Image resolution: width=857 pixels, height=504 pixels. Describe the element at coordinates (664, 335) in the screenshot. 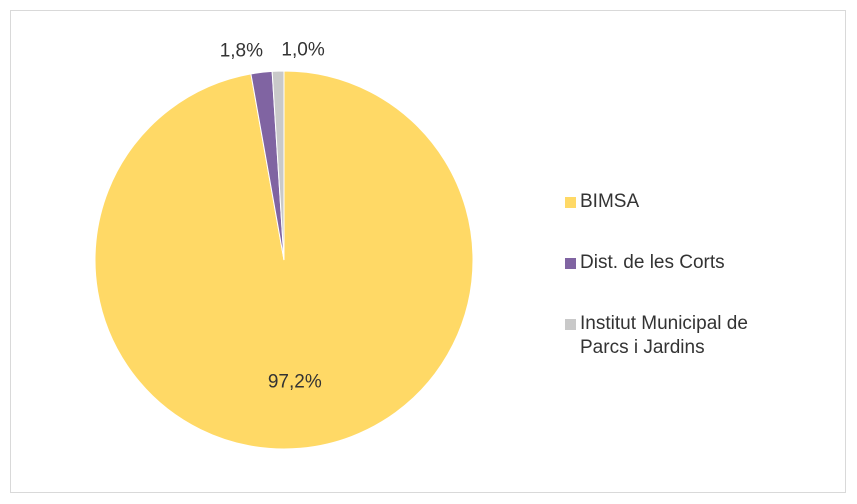

I see `legend-label: Institut Municipal de Parcs i Jardins` at that location.